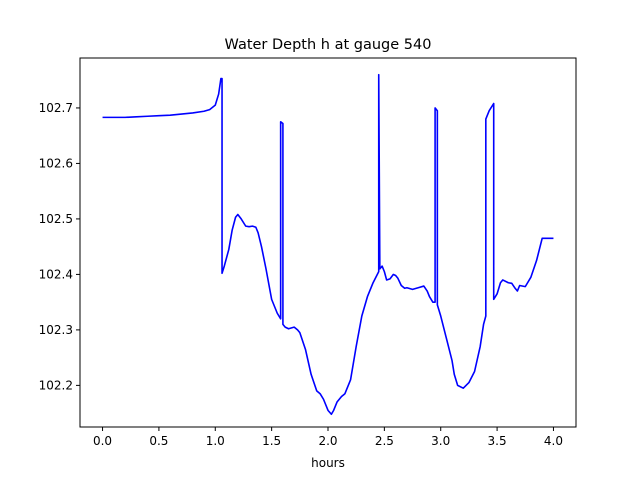  Describe the element at coordinates (440, 441) in the screenshot. I see `x-tick-label: 3.0` at that location.